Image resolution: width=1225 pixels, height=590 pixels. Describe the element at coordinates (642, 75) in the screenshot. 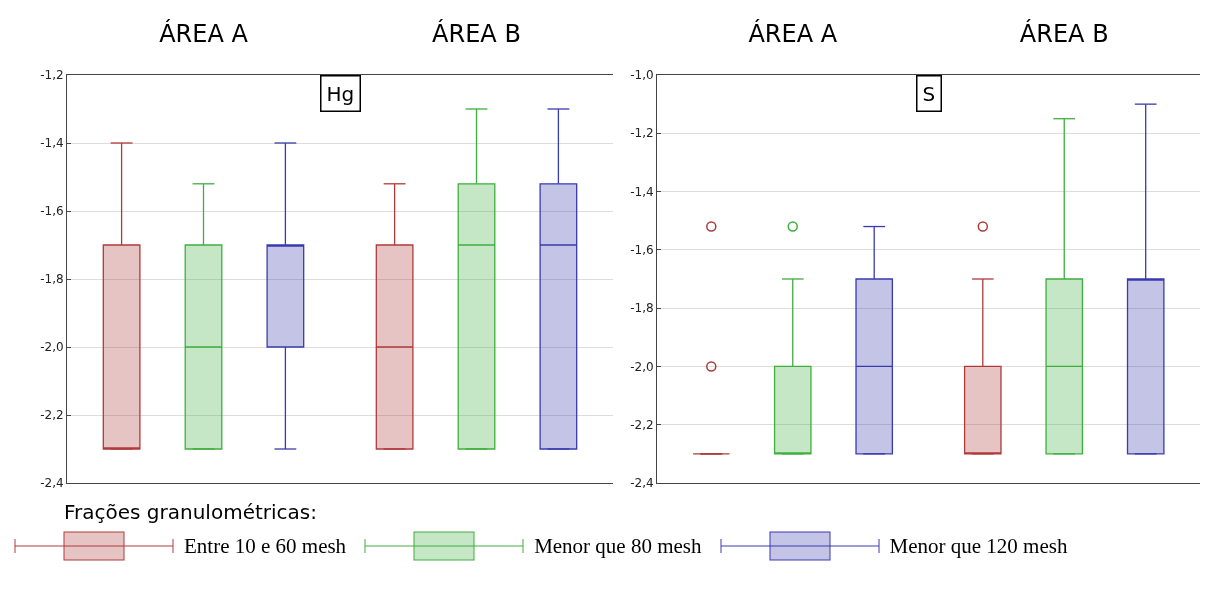

I see `y-tick-label: -1,0` at that location.